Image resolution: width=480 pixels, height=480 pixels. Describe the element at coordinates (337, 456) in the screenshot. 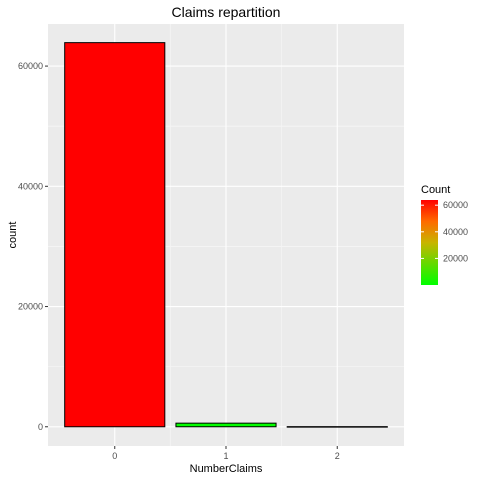

I see `x-tick-label: 2` at that location.